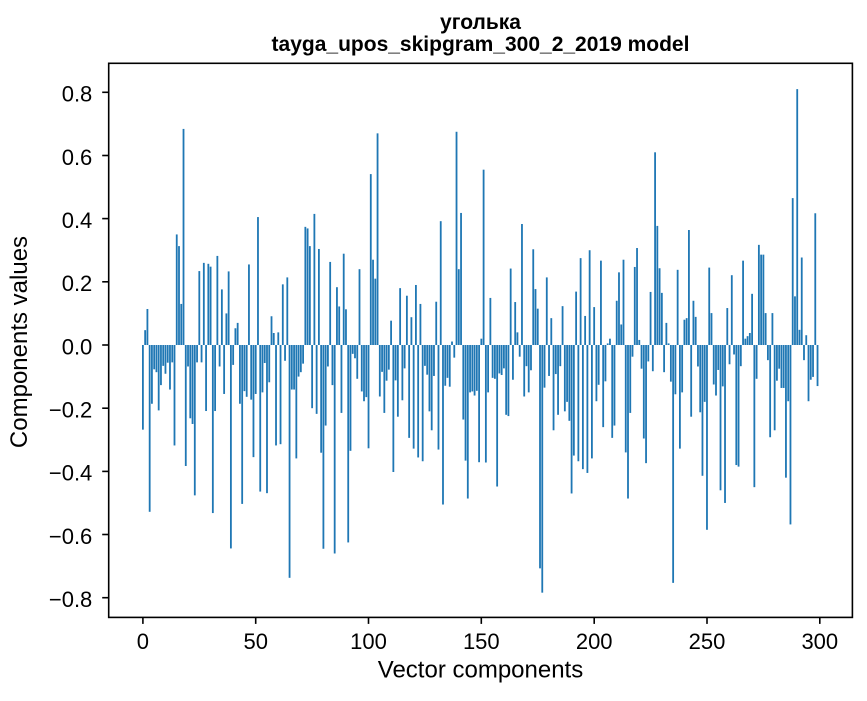 This screenshot has width=867, height=701. I want to click on svg-text: −0.4, so click(70, 473).